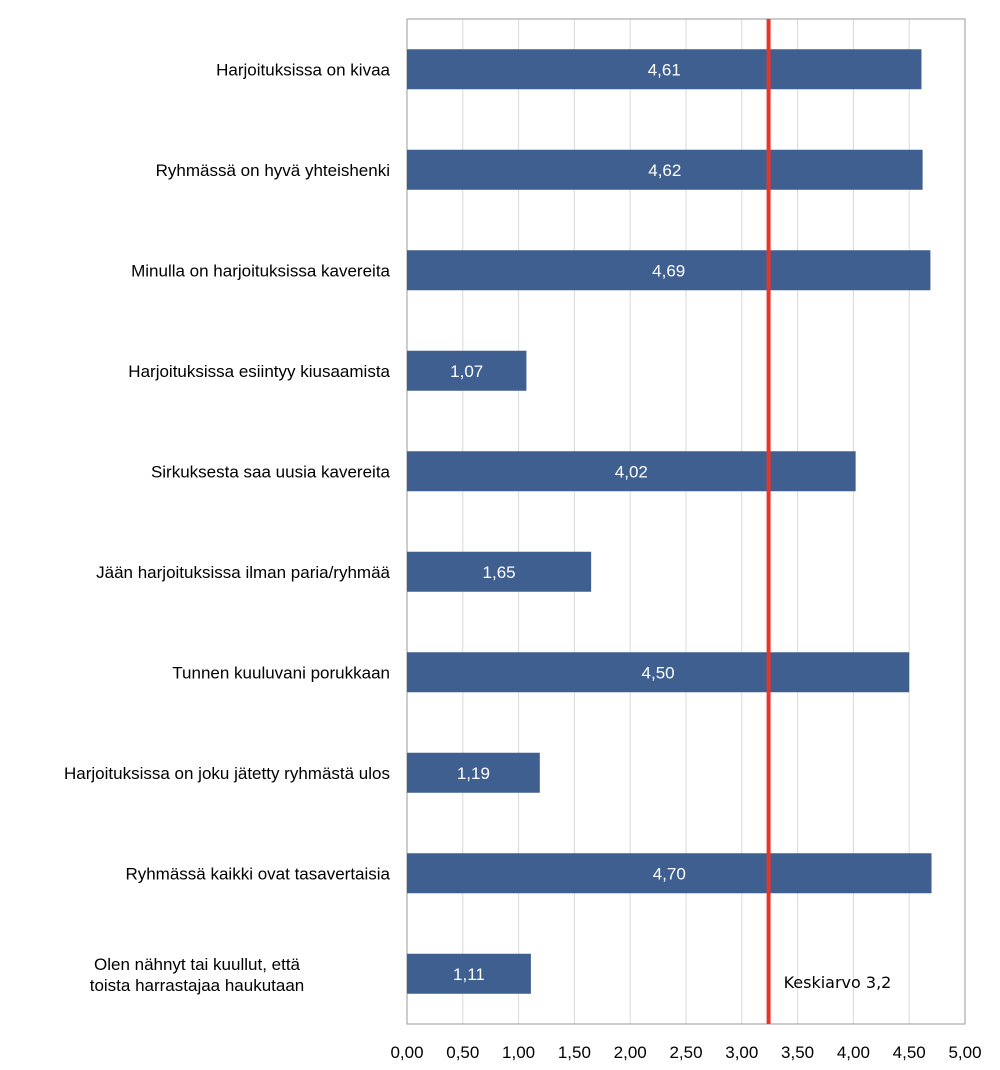 The image size is (1000, 1070). What do you see at coordinates (462, 1052) in the screenshot?
I see `x-tick-label: 0,50` at bounding box center [462, 1052].